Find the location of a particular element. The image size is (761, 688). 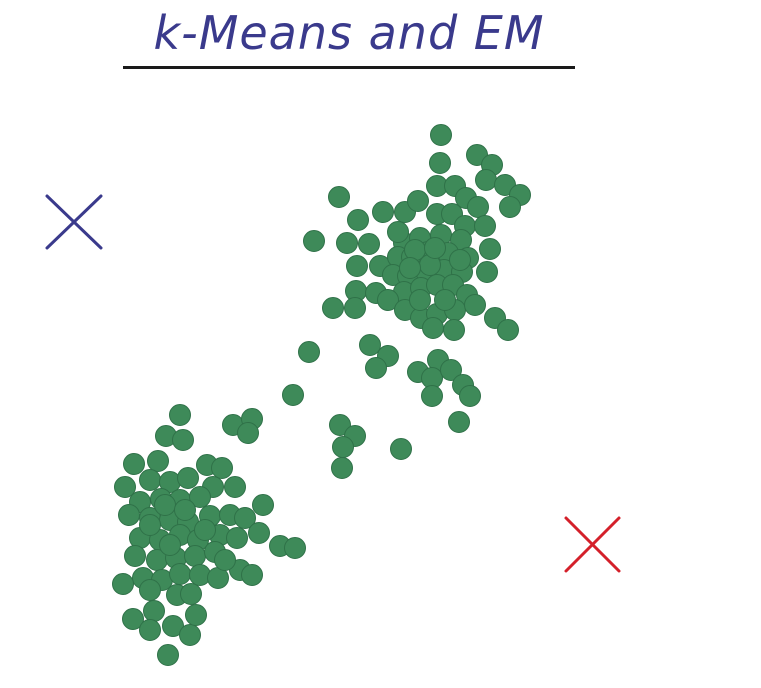

blue-center-marker is located at coordinates (74, 222).